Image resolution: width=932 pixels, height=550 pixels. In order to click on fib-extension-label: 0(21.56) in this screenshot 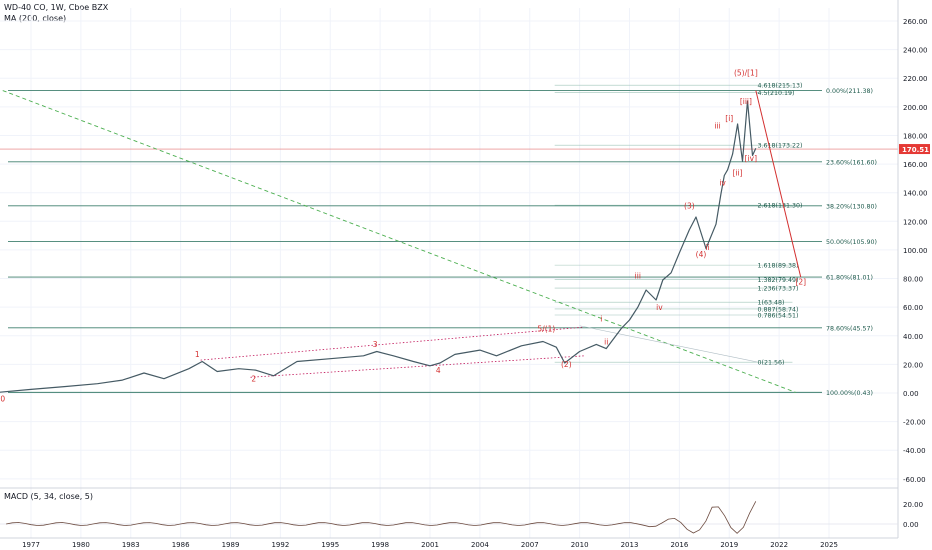, I will do `click(771, 363)`.